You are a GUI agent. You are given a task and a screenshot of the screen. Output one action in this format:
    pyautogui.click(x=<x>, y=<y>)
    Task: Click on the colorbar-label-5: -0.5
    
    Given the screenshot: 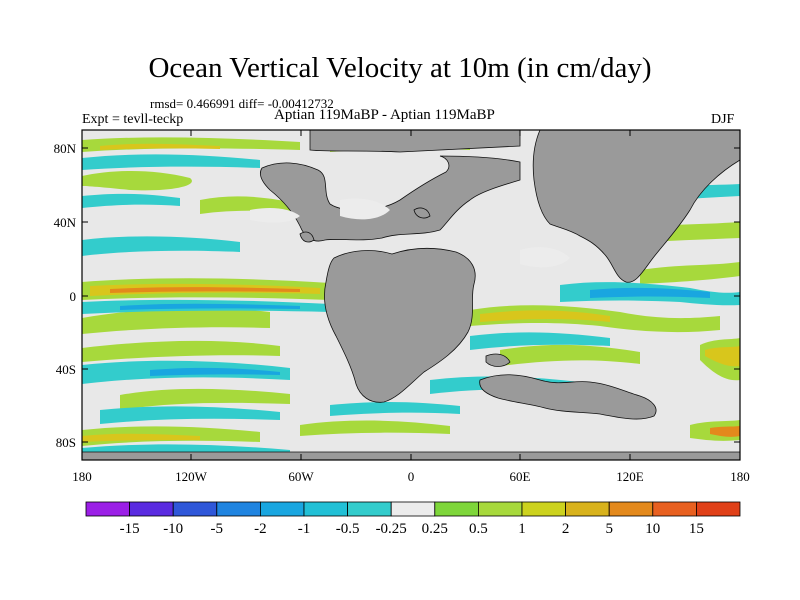 What is the action you would take?
    pyautogui.click(x=348, y=529)
    